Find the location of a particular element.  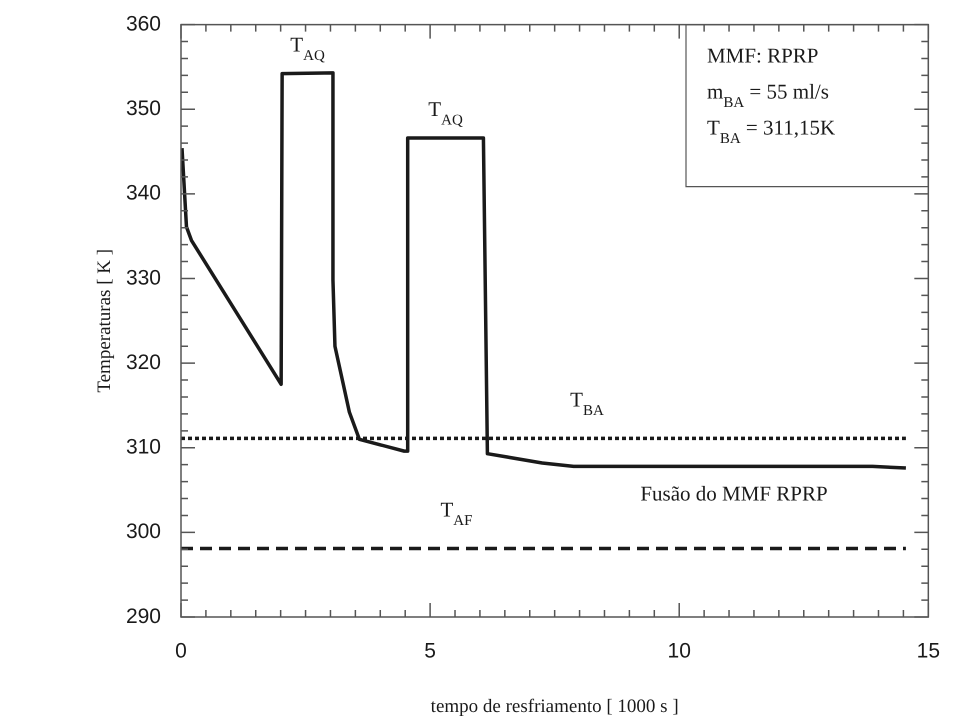

y-tick-label: 320 is located at coordinates (143, 362).